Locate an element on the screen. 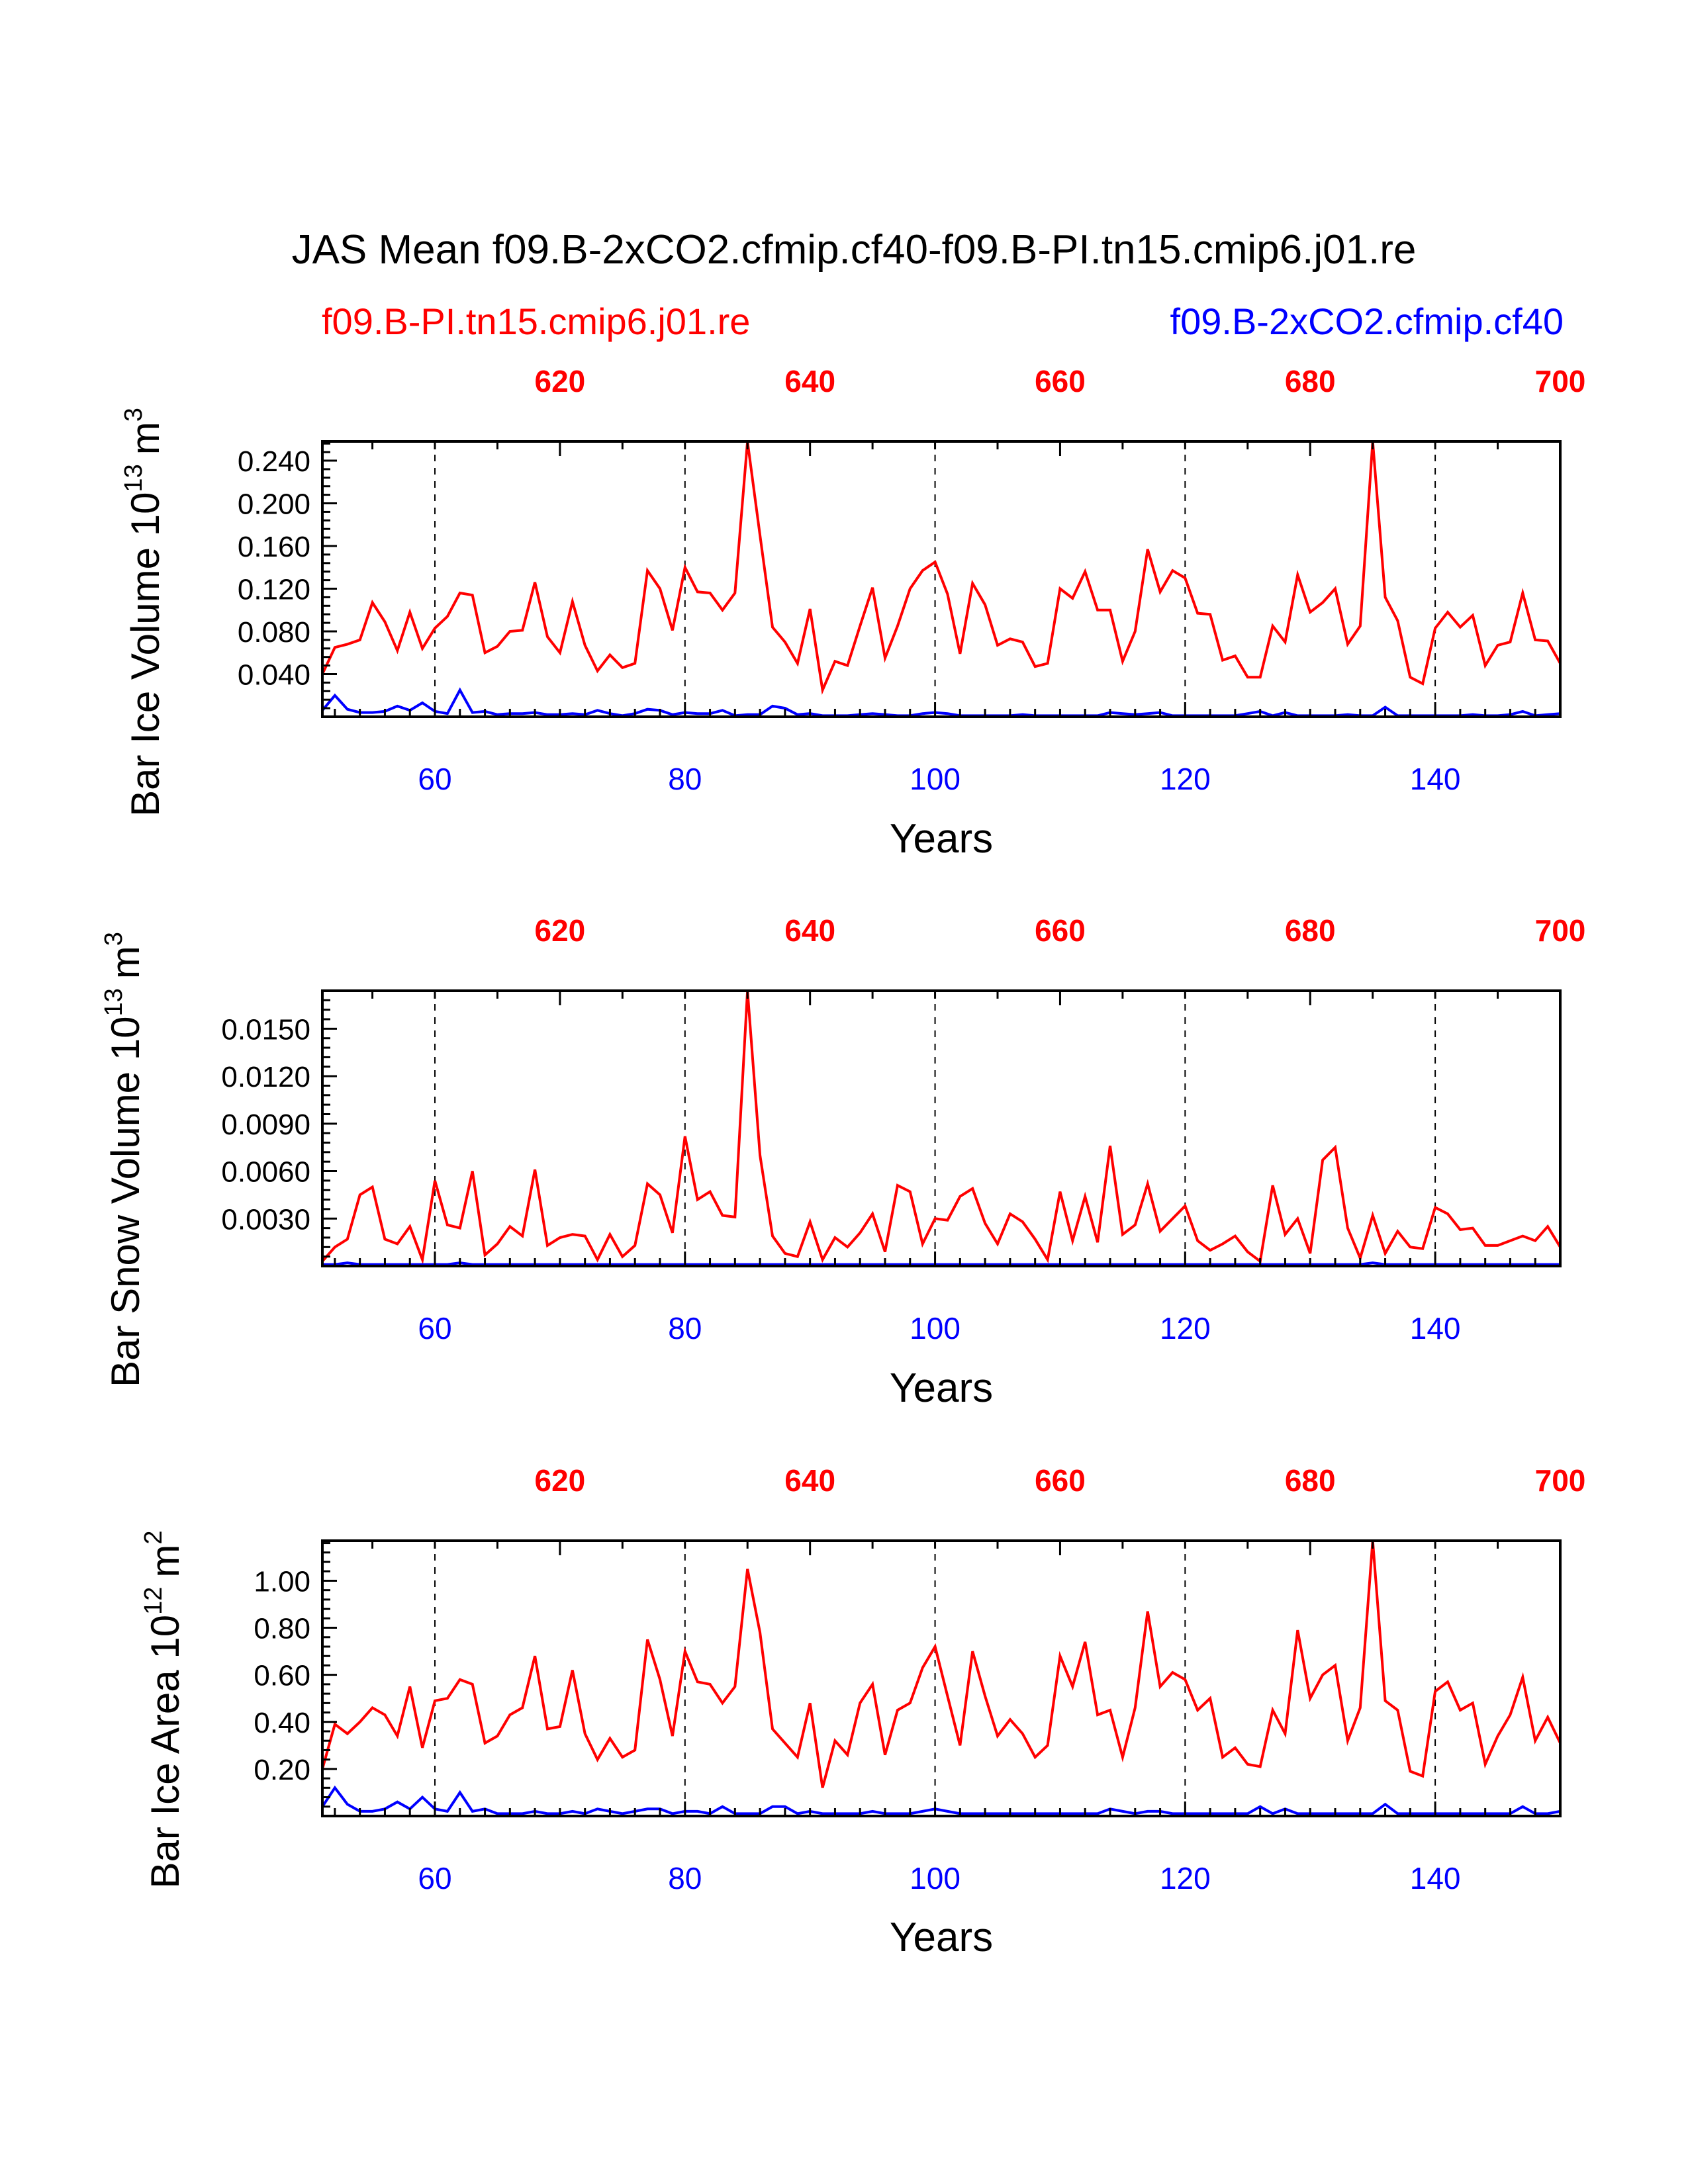  snow-volume-series-control-line is located at coordinates (941, 1127).